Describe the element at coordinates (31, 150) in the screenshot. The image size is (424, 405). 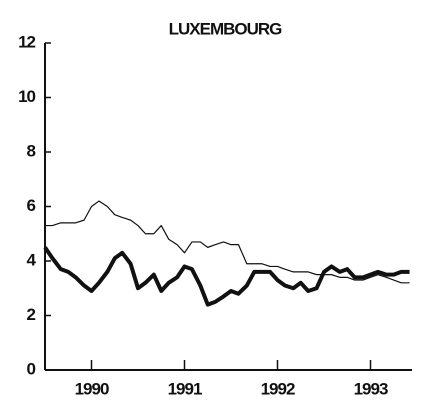
I see `y-tick-label: 8` at that location.